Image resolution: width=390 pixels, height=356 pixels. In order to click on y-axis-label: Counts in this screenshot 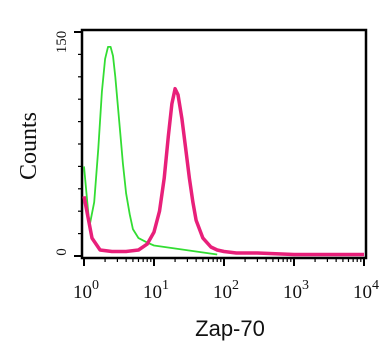, I will do `click(29, 146)`.